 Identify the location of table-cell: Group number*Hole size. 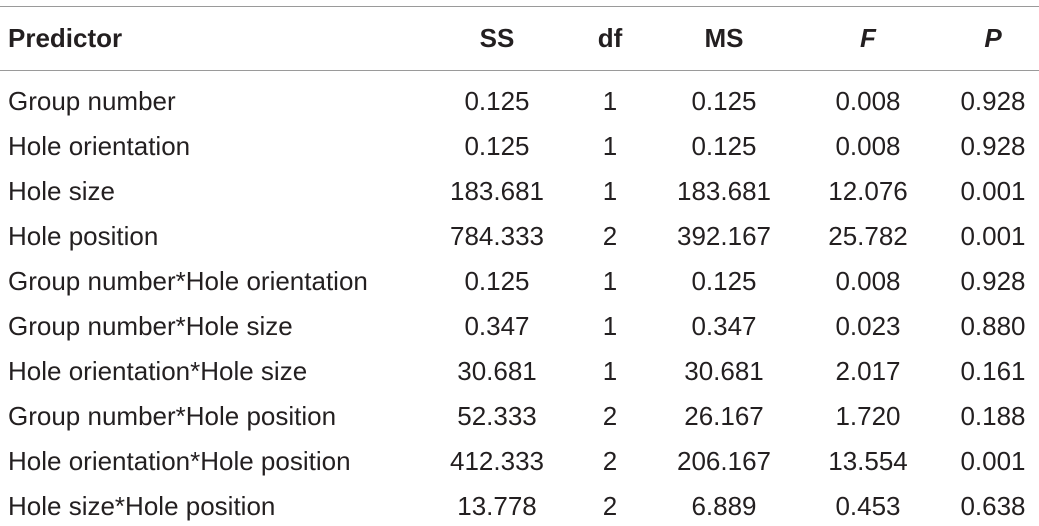
(150, 326).